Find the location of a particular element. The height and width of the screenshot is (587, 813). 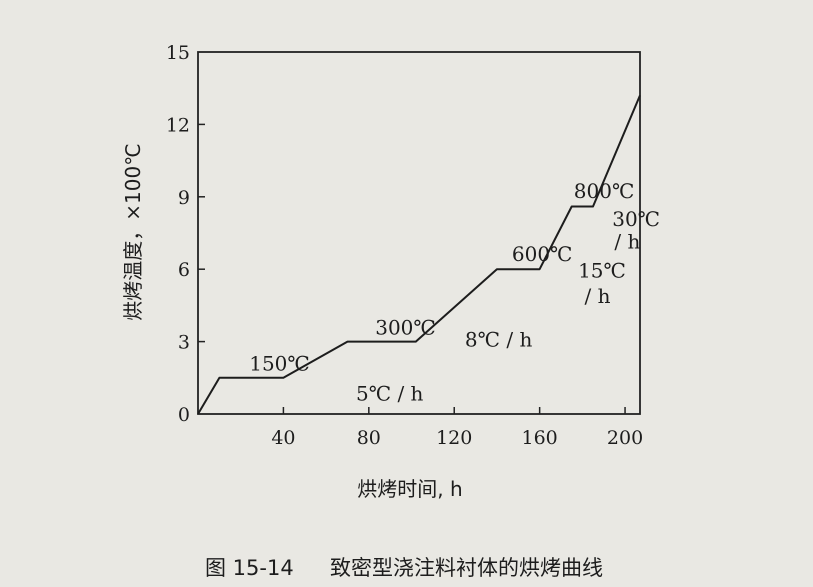

caption-text: 致密型浇注料衬体的烘烤曲线 is located at coordinates (466, 568).